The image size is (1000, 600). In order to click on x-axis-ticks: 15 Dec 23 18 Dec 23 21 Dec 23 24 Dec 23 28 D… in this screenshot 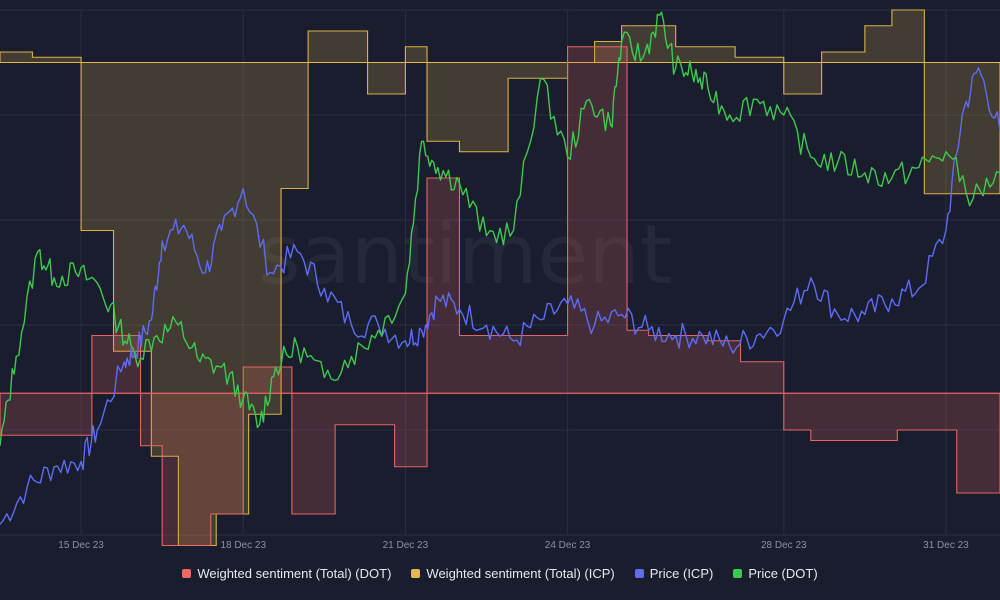, I will do `click(513, 545)`.